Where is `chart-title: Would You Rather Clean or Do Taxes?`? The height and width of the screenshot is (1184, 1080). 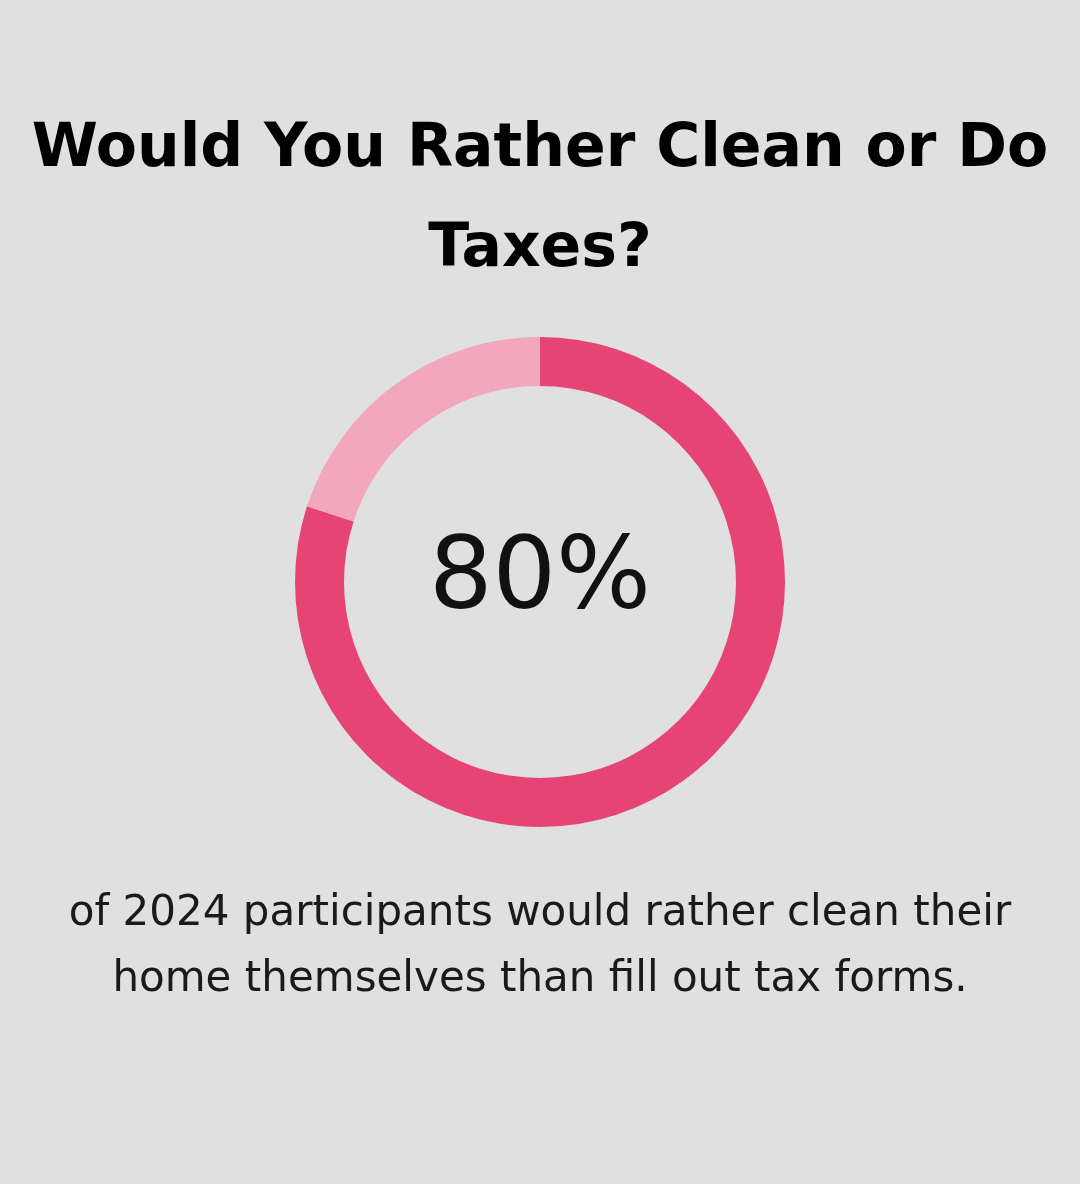 chart-title: Would You Rather Clean or Do Taxes? is located at coordinates (540, 195).